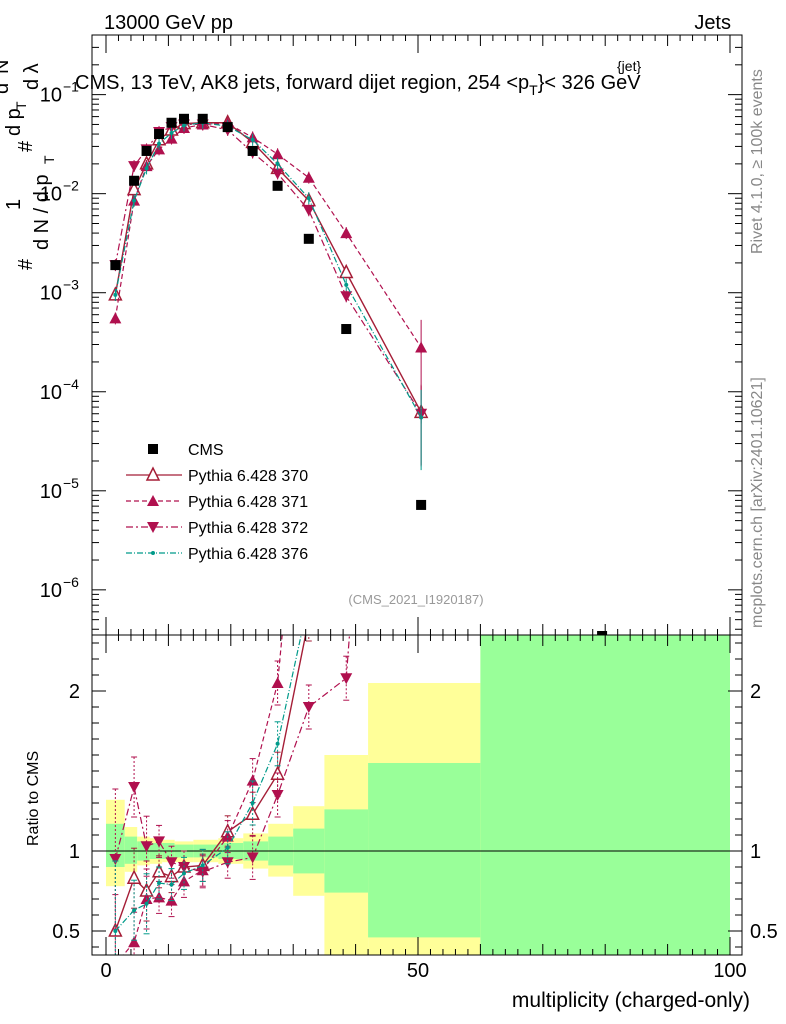 This screenshot has width=786, height=1024. Describe the element at coordinates (71, 582) in the screenshot. I see `main-y-tick-exponent: −6` at that location.